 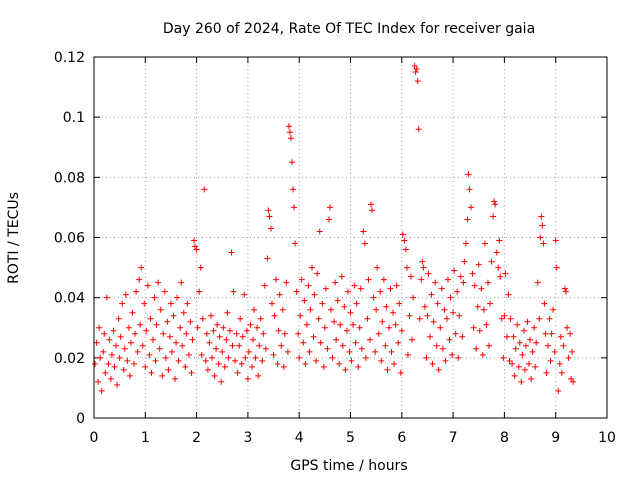 I want to click on x-tick-label: 0, so click(x=94, y=438).